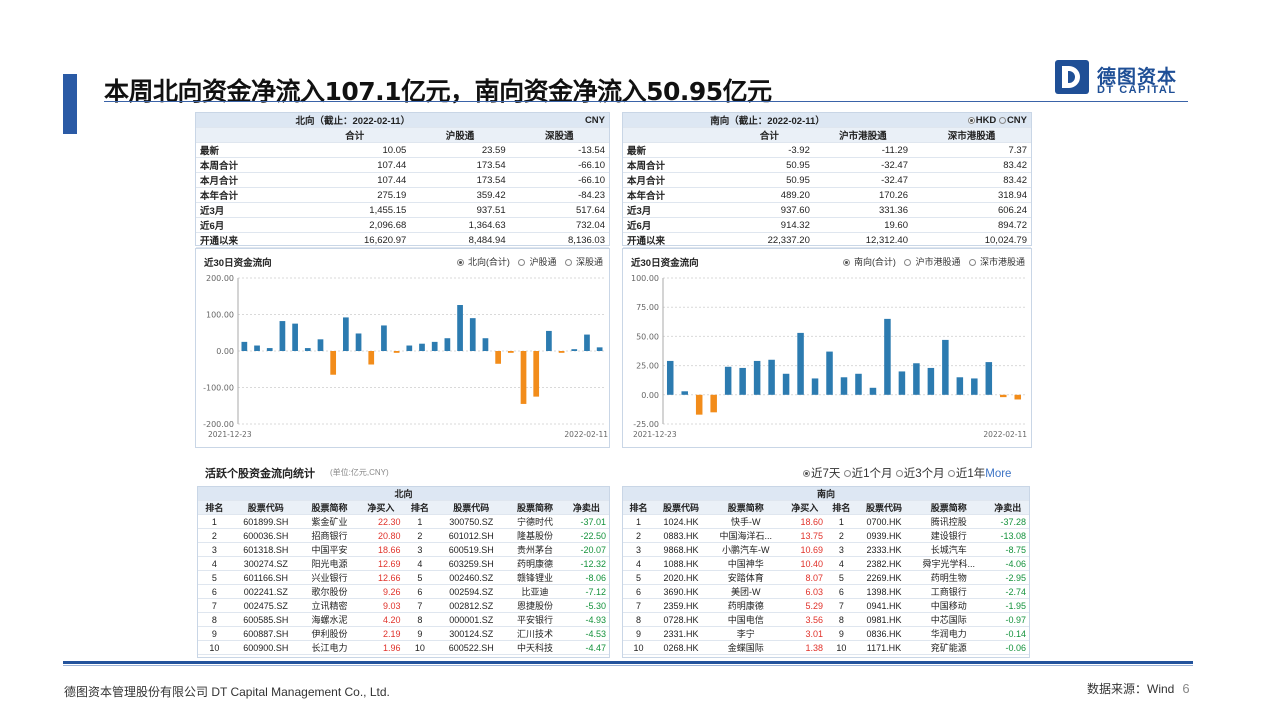 The image size is (1280, 720). I want to click on period-7d: 近7天, so click(821, 474).